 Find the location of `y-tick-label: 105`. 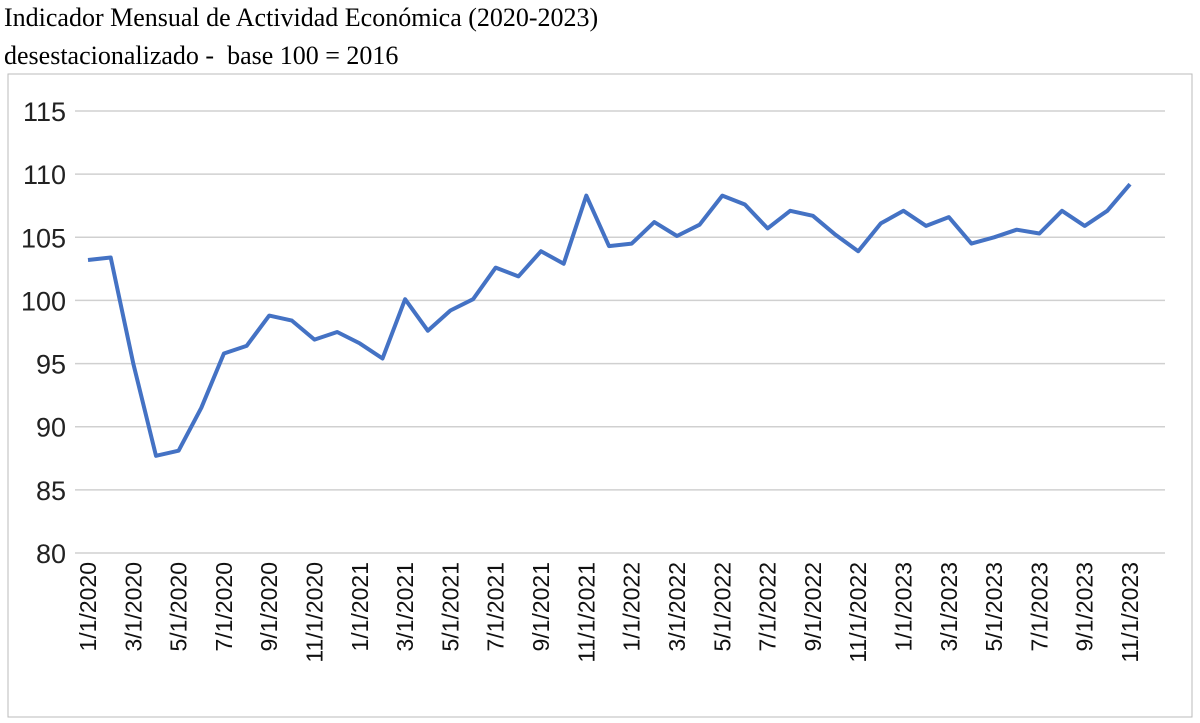

y-tick-label: 105 is located at coordinates (43, 238).